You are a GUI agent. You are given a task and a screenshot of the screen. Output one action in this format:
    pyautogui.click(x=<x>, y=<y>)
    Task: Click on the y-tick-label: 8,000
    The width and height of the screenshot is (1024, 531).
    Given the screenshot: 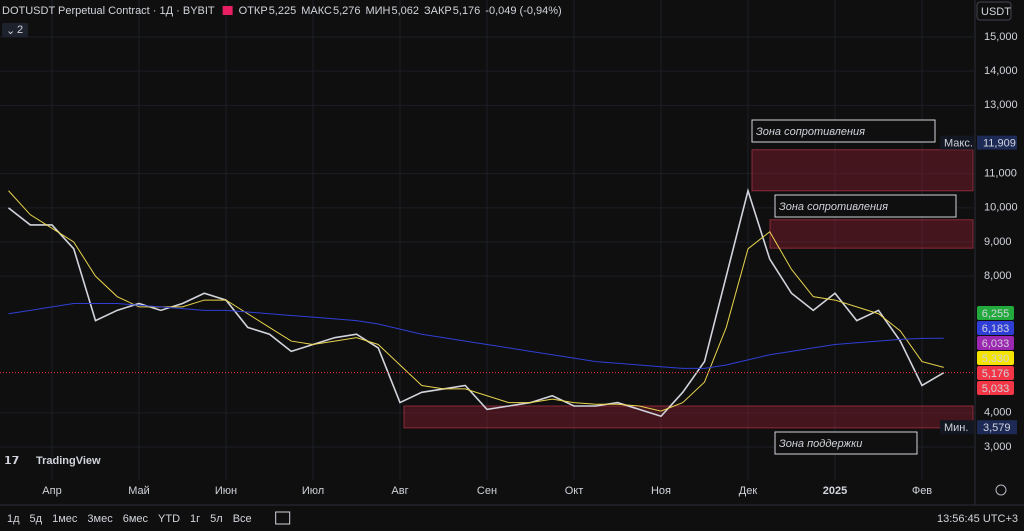 What is the action you would take?
    pyautogui.click(x=998, y=276)
    